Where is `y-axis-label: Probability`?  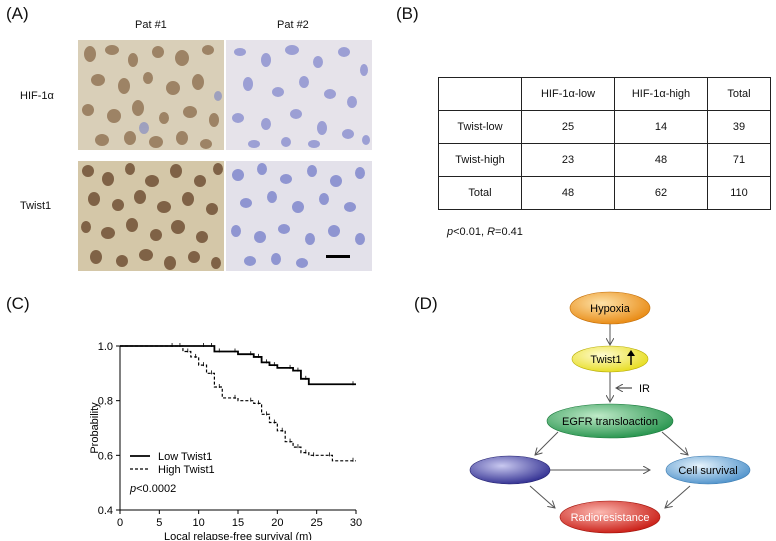
y-axis-label: Probability is located at coordinates (95, 428).